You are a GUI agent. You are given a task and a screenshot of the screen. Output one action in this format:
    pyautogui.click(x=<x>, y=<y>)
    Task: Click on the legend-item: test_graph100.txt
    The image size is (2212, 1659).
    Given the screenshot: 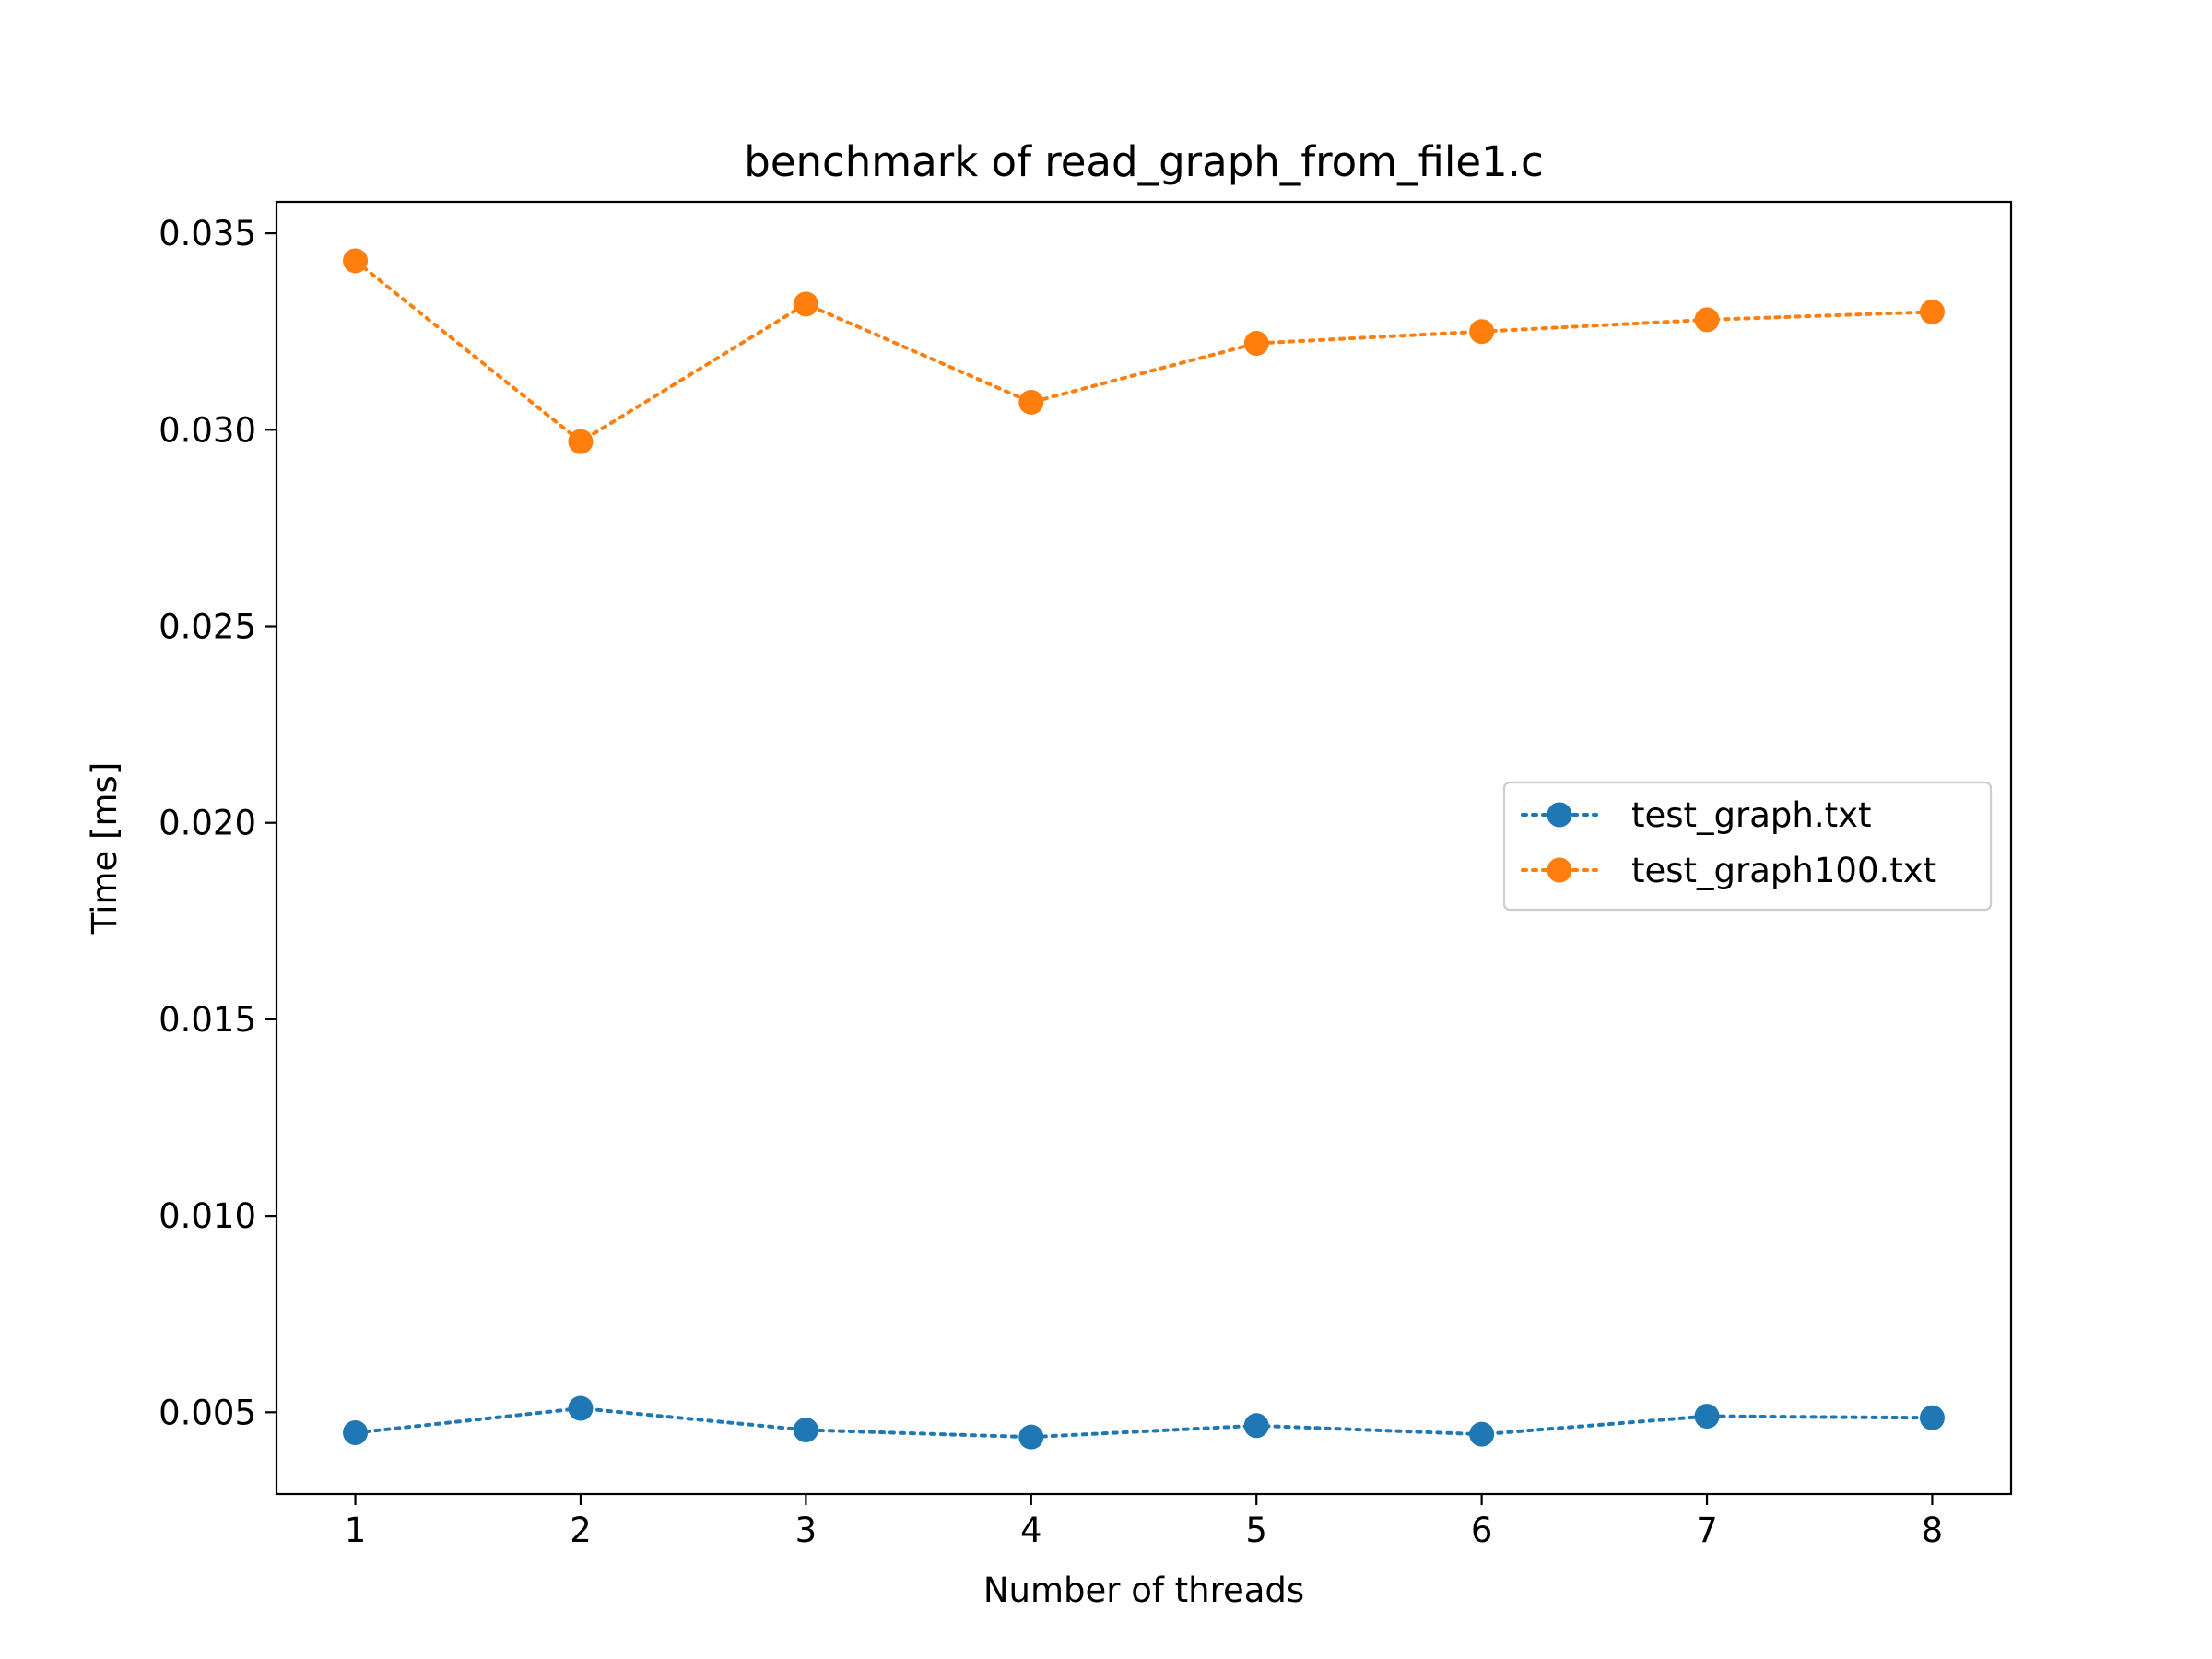 What is the action you would take?
    pyautogui.click(x=1728, y=870)
    